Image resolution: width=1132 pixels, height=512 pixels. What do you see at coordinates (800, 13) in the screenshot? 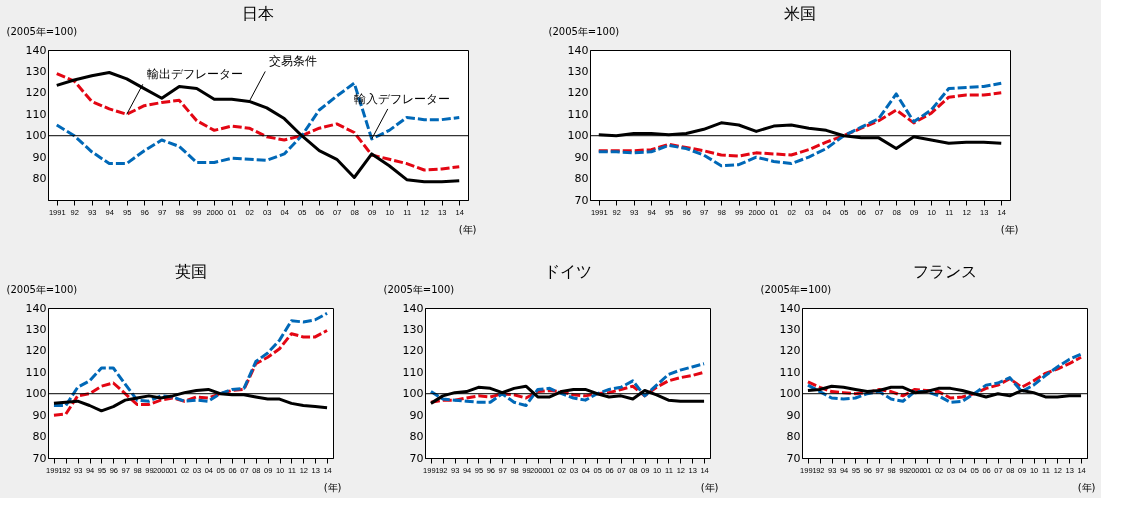
I see `chart-title: 米国` at bounding box center [800, 13].